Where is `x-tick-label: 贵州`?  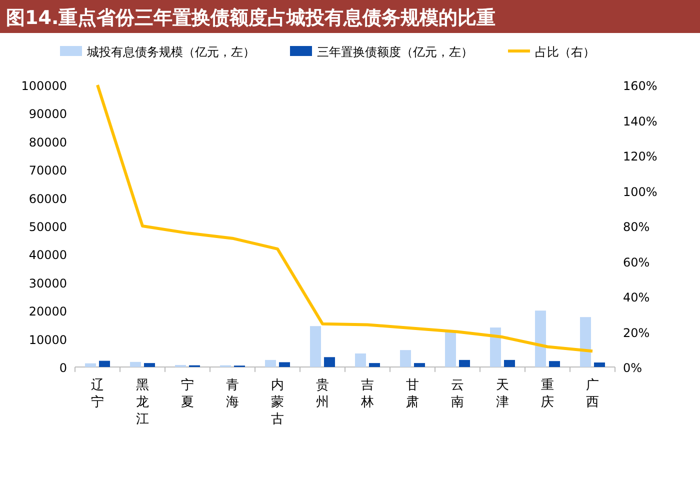
x-tick-label: 贵州 is located at coordinates (322, 394).